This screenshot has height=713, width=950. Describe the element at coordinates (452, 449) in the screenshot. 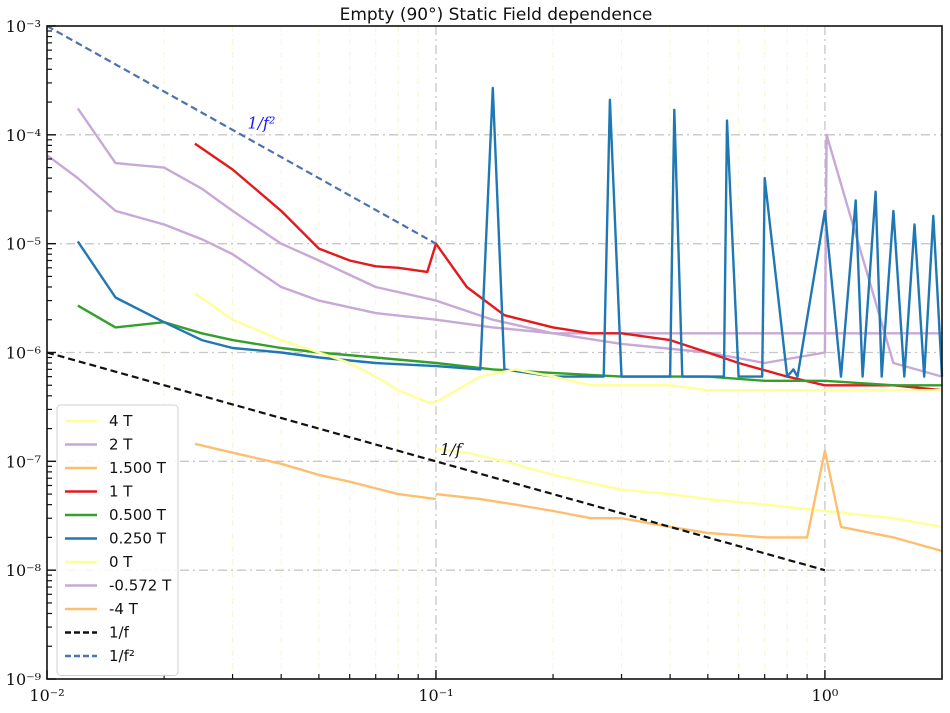

I see `annotation-label: 1/f` at that location.